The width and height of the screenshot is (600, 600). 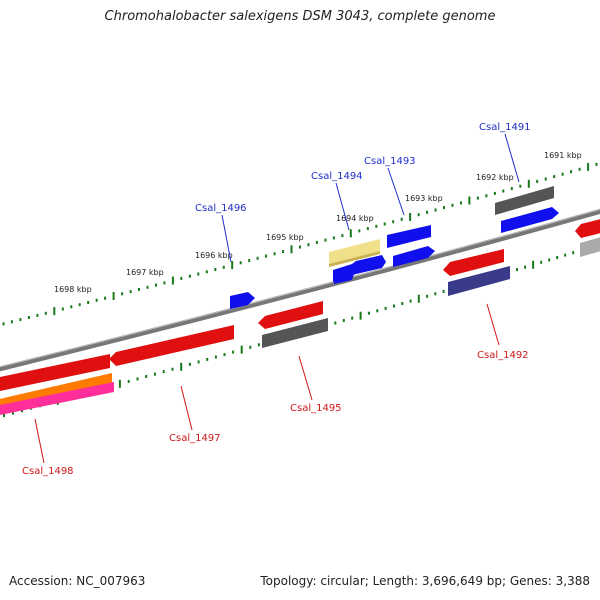 I want to click on scale-label-1692: 1692 kbp, so click(x=495, y=177).